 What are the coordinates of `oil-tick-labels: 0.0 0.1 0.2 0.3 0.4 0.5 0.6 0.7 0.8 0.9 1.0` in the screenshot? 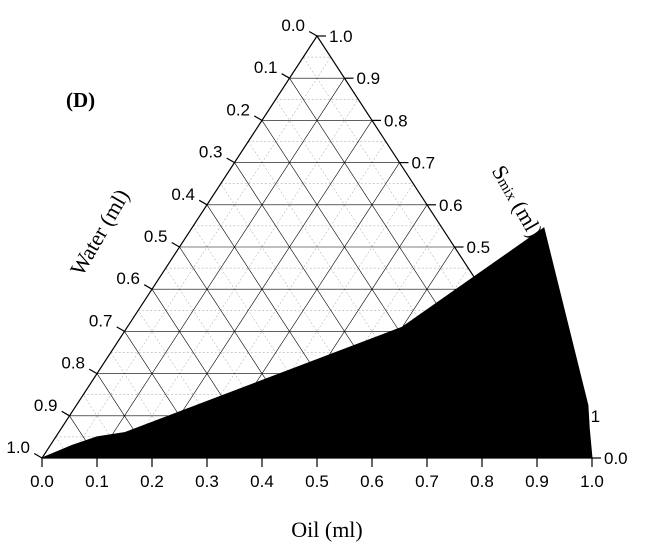 It's located at (317, 481).